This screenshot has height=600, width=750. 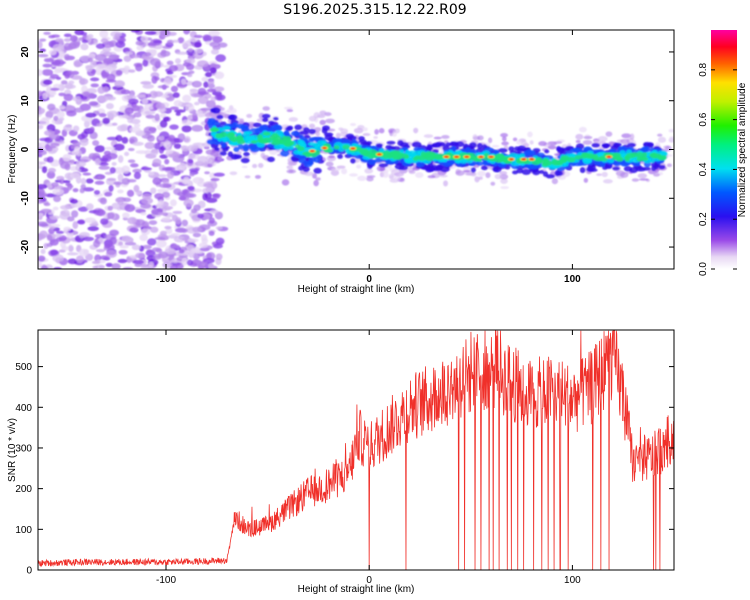 What do you see at coordinates (312, 151) in the screenshot?
I see `ridge-peak` at bounding box center [312, 151].